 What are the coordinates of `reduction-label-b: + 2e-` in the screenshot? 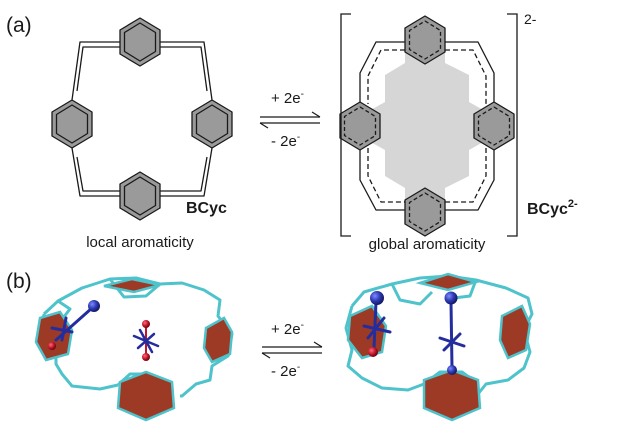 It's located at (287, 329).